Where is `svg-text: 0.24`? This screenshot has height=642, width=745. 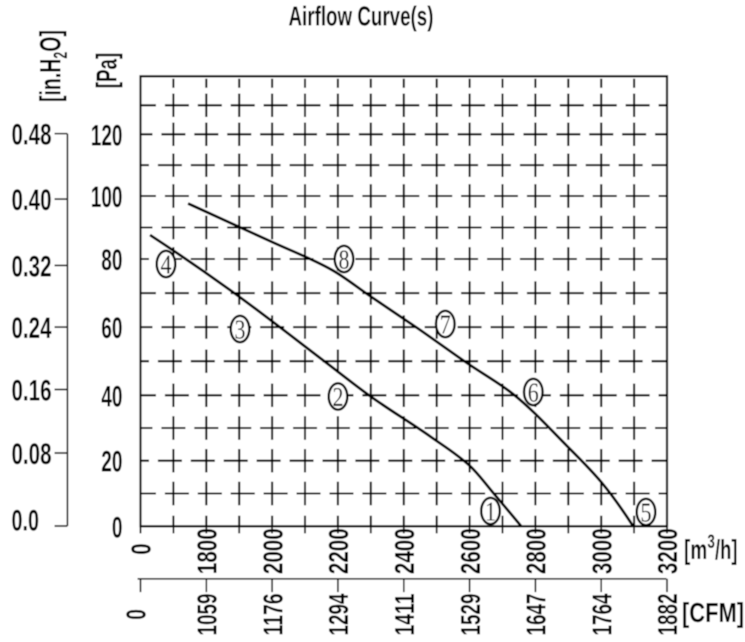
svg-text: 0.24 is located at coordinates (32, 328).